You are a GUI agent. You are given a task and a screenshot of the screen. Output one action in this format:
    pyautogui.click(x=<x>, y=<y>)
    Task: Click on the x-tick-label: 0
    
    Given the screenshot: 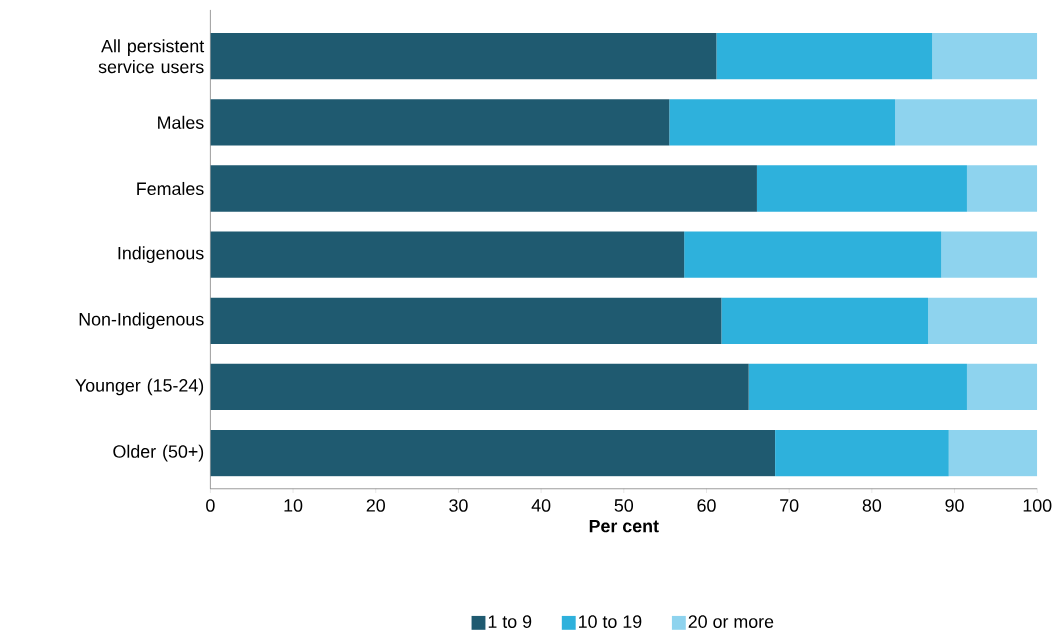 What is the action you would take?
    pyautogui.click(x=210, y=506)
    